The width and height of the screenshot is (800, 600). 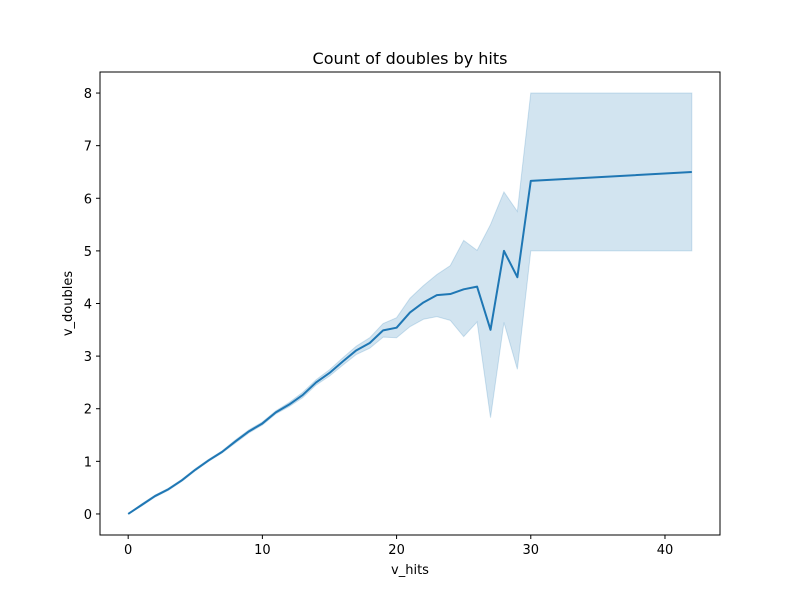 What do you see at coordinates (665, 550) in the screenshot?
I see `x-tick-label: 40` at bounding box center [665, 550].